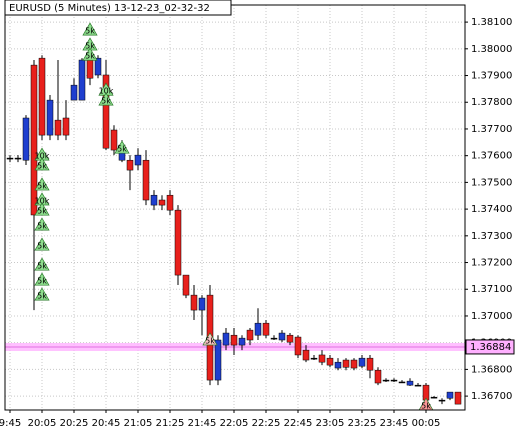  Describe the element at coordinates (330, 423) in the screenshot. I see `x-tick-label: 23:05` at that location.